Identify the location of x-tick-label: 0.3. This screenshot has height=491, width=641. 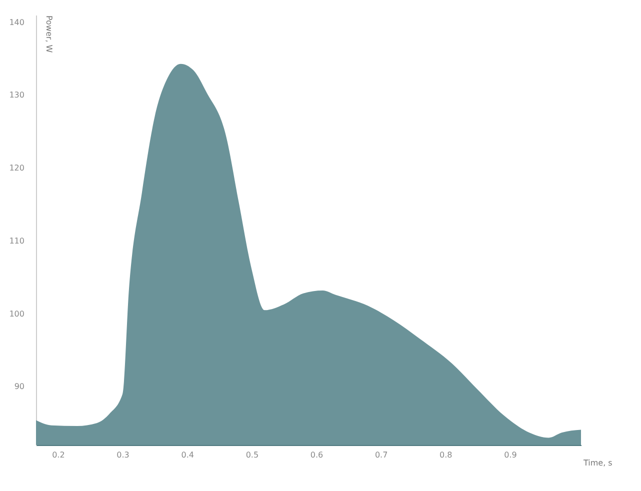
(123, 455).